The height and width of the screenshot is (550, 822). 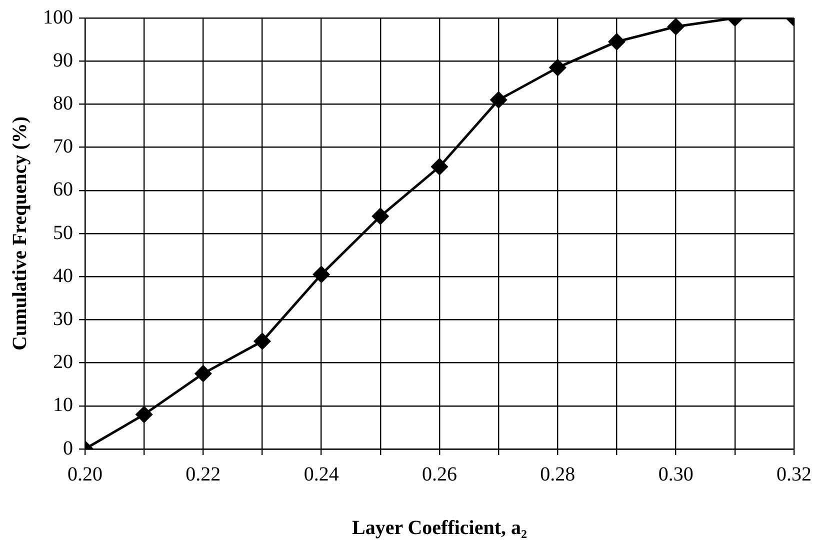 What do you see at coordinates (20, 233) in the screenshot?
I see `y-axis-title: Cumulative Frequency (%)` at bounding box center [20, 233].